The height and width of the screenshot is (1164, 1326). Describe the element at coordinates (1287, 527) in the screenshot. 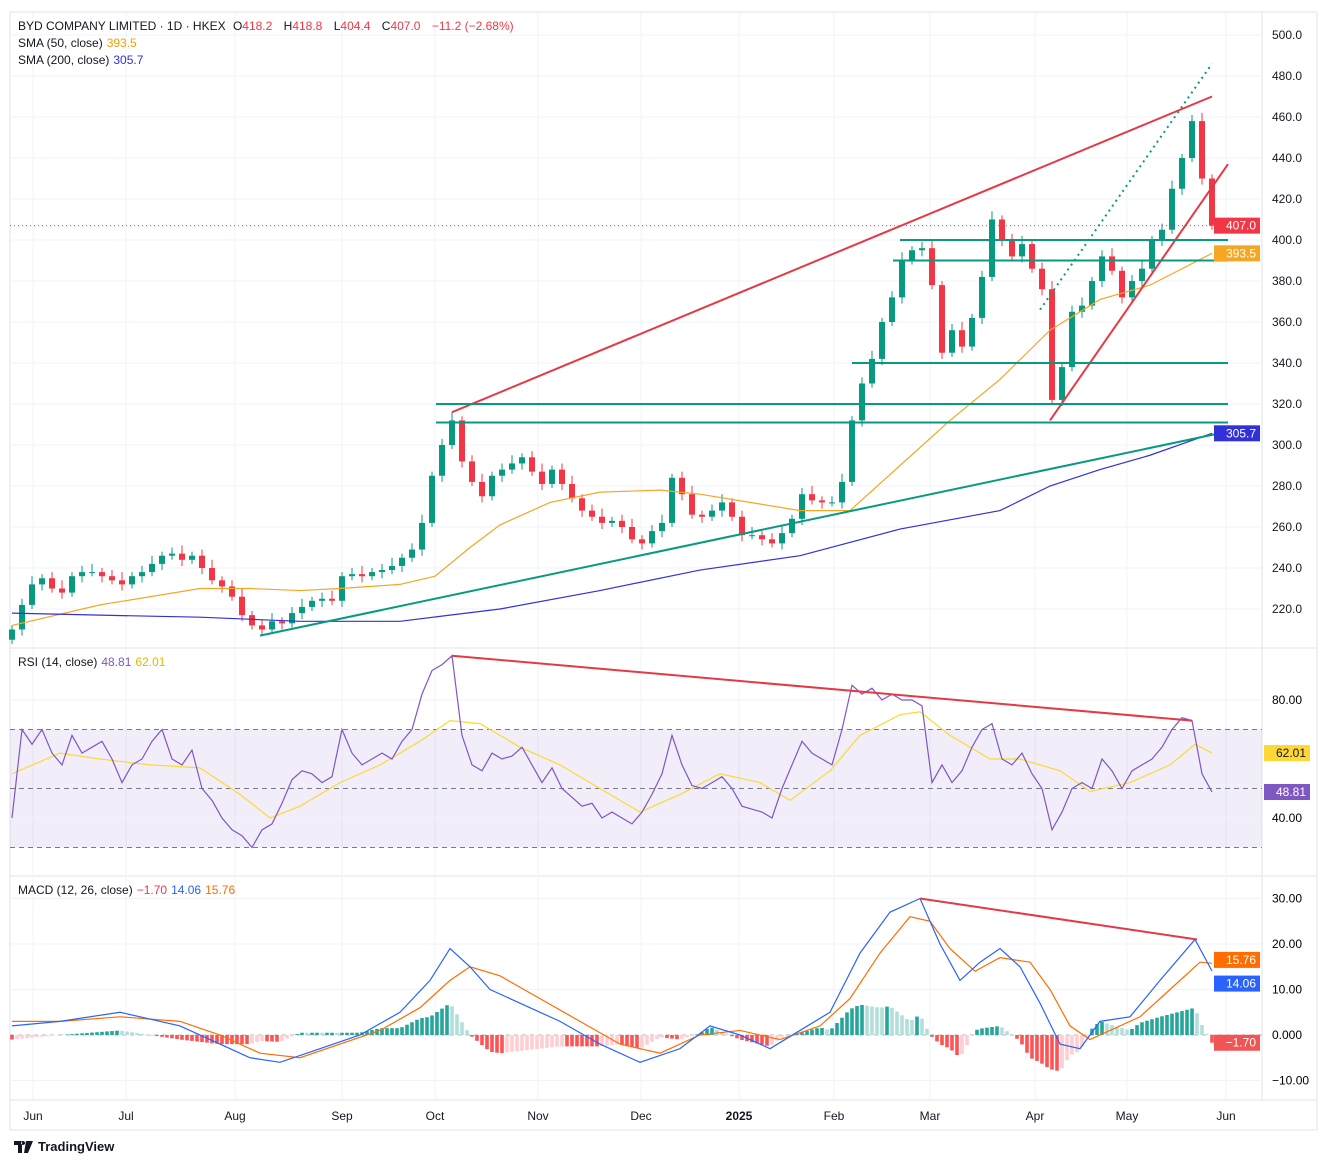

I see `y-tick-label: 260.0` at that location.